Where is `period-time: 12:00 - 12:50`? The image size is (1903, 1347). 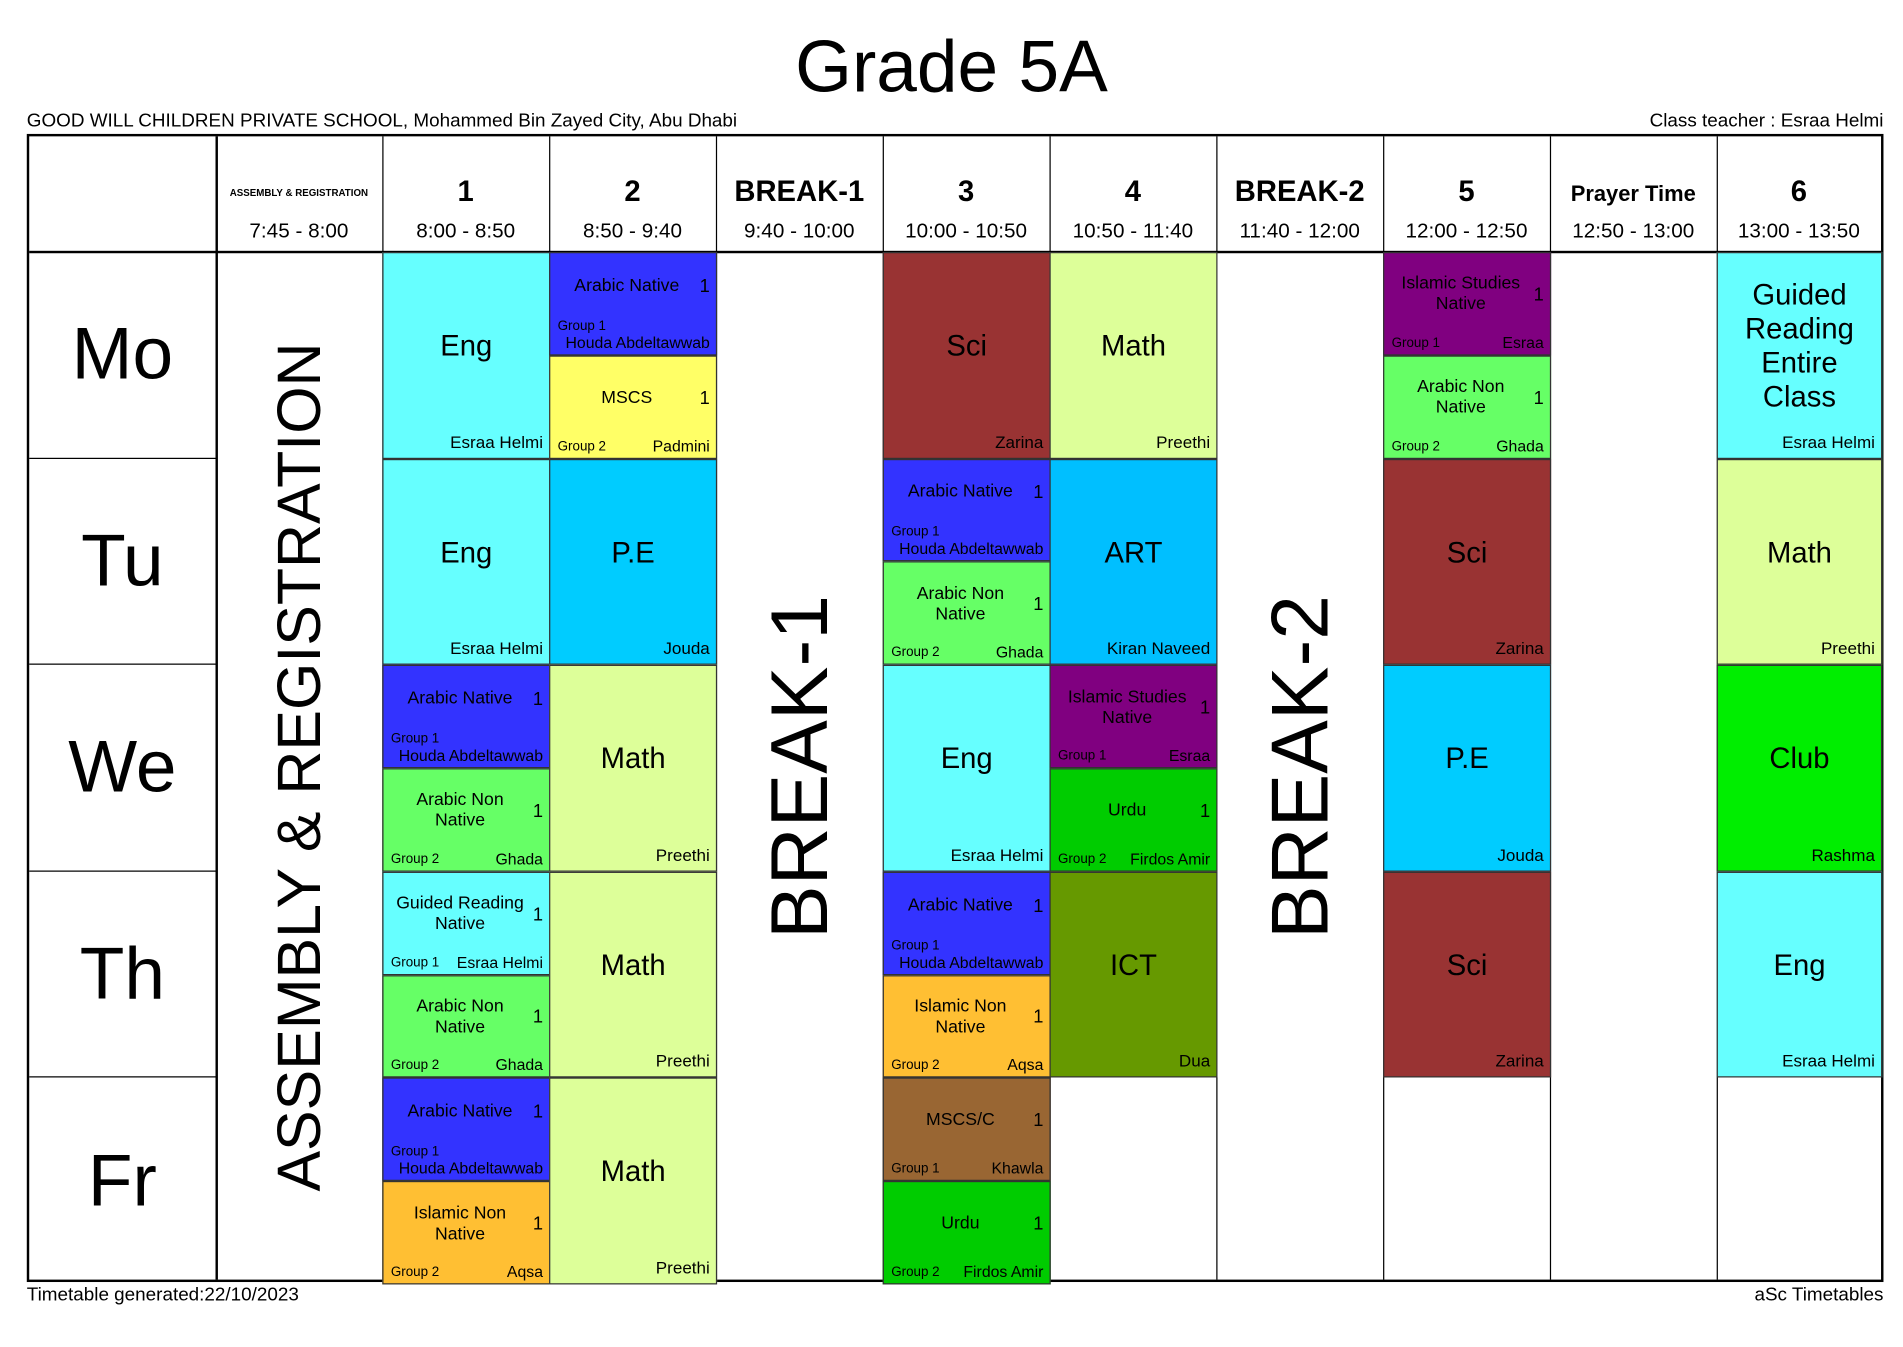
period-time: 12:00 - 12:50 is located at coordinates (1466, 231).